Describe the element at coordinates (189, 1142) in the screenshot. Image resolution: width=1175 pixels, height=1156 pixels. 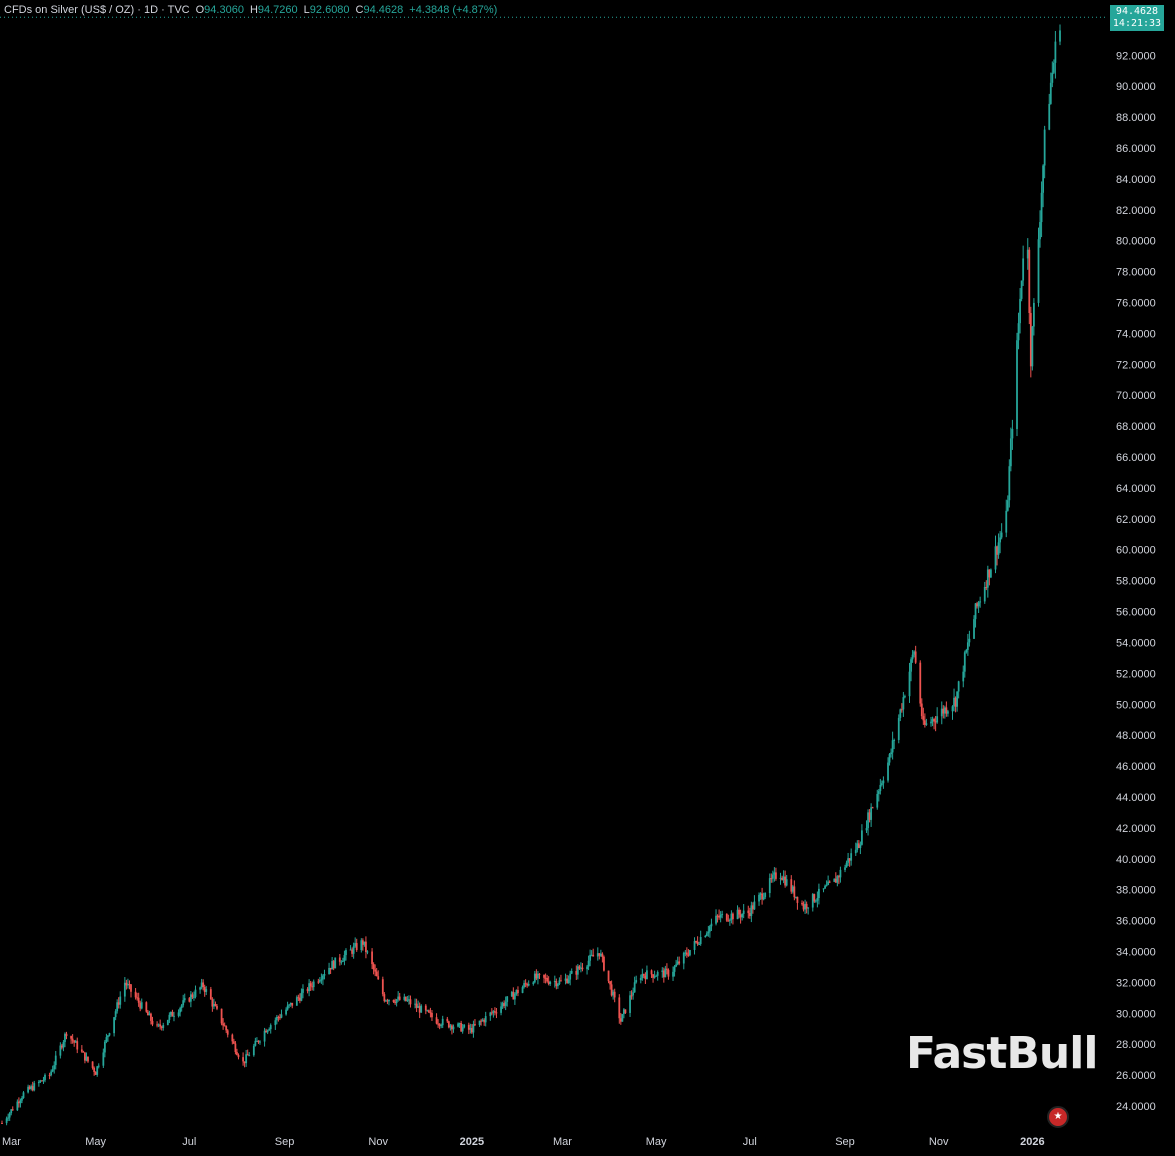
I see `x-tick-label: Jul` at that location.